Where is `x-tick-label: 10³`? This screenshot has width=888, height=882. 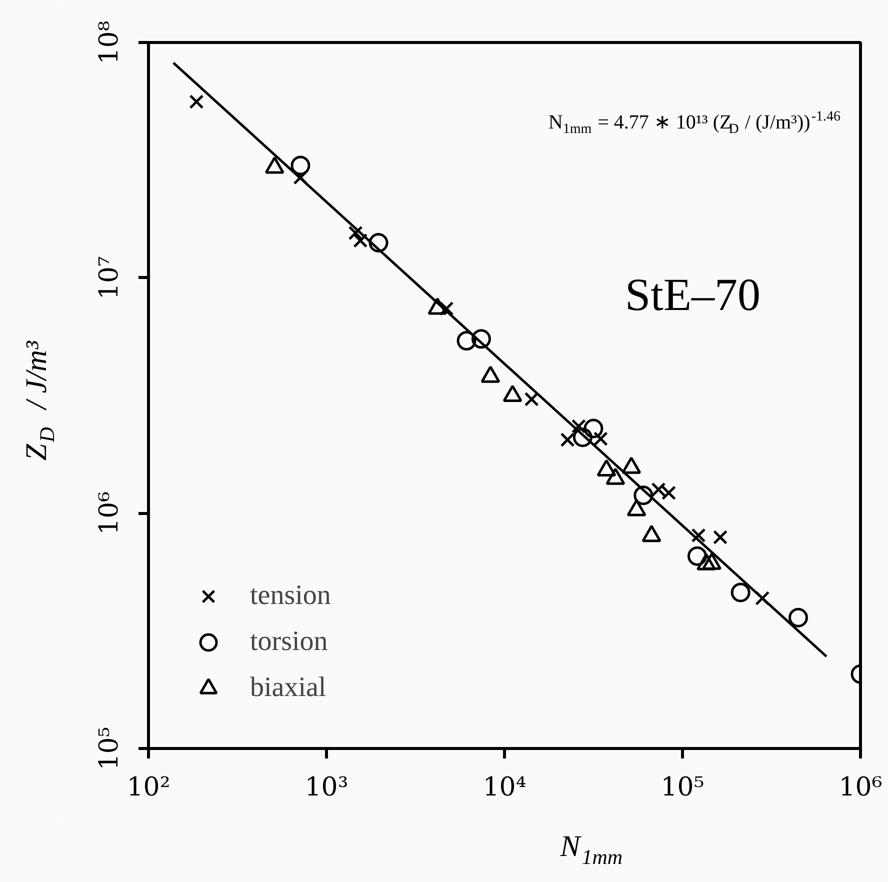
x-tick-label: 10³ is located at coordinates (326, 787).